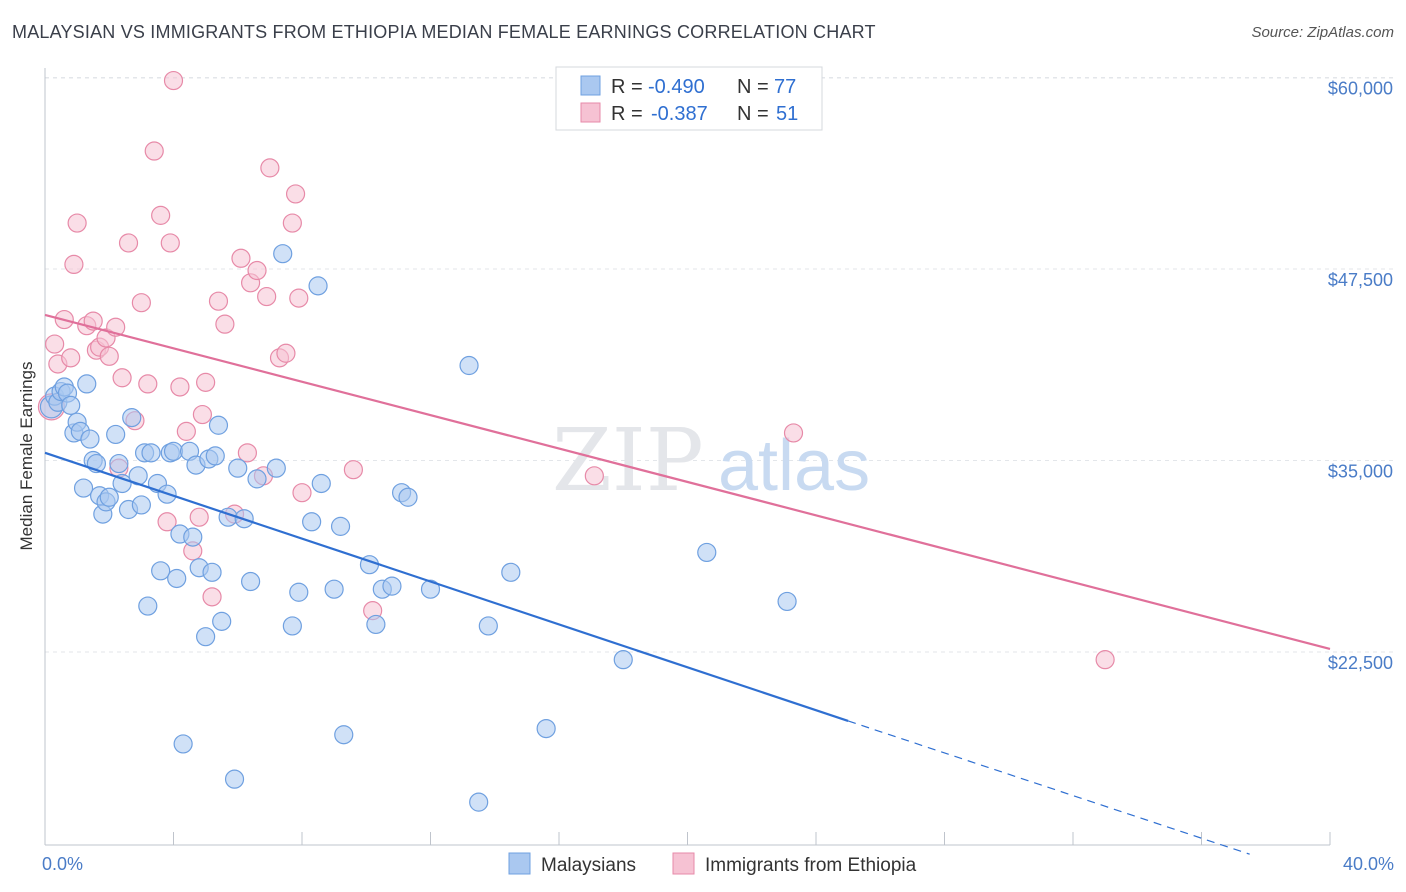 Image resolution: width=1406 pixels, height=892 pixels. What do you see at coordinates (1368, 864) in the screenshot?
I see `x-tick-label-max: 40.0%` at bounding box center [1368, 864].